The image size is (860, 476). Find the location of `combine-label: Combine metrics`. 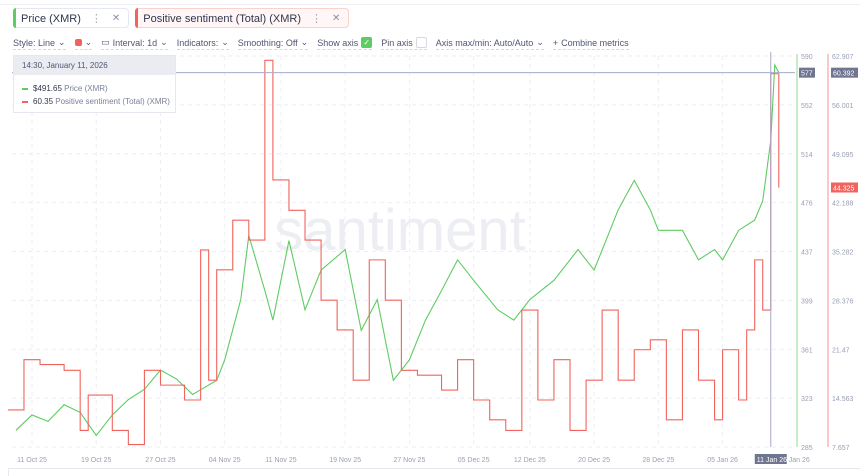

combine-label: Combine metrics is located at coordinates (595, 42).